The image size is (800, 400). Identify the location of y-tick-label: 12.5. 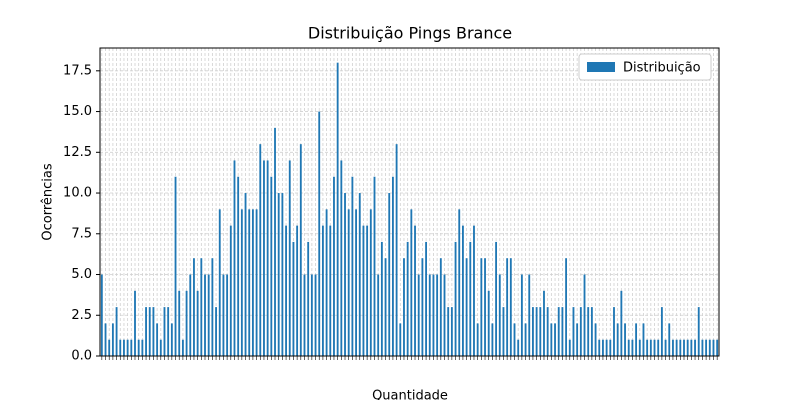
(77, 152).